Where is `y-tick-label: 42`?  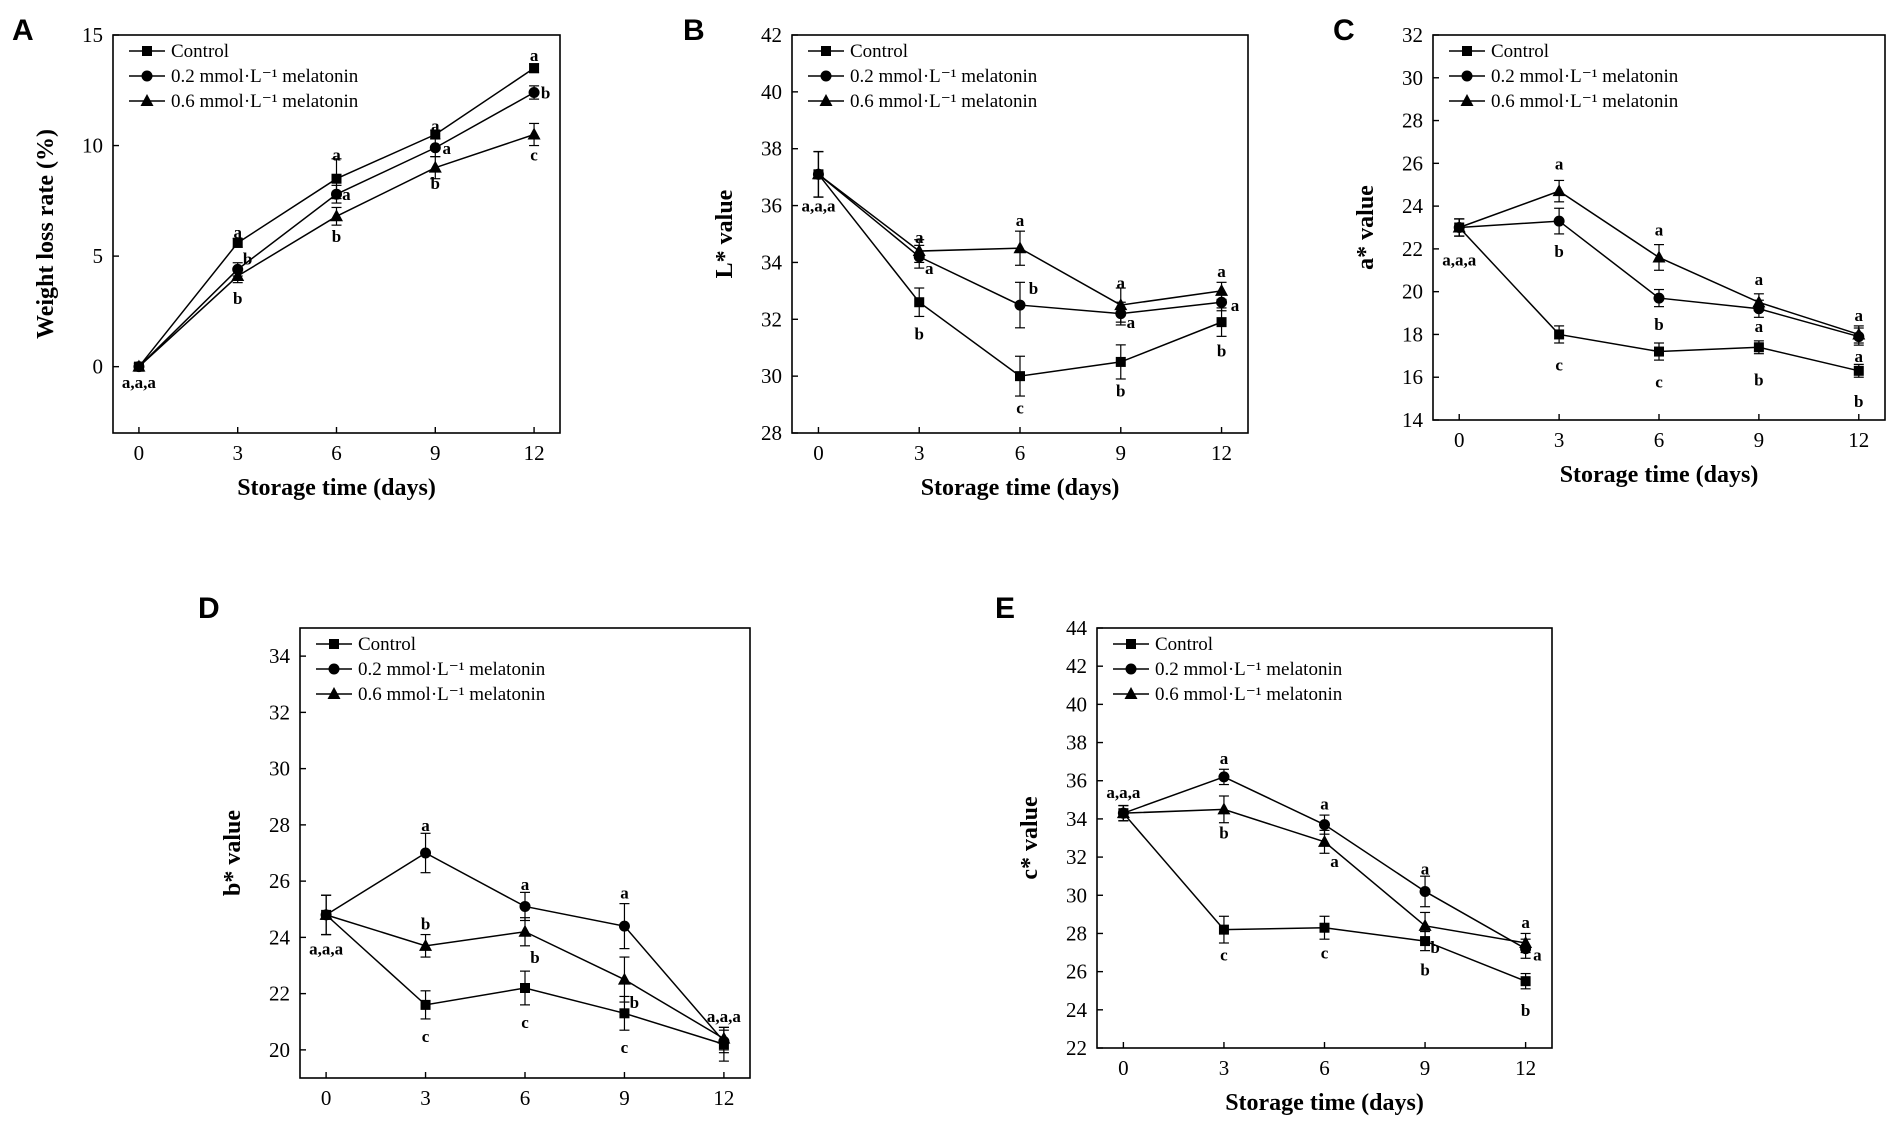
y-tick-label: 42 is located at coordinates (771, 35).